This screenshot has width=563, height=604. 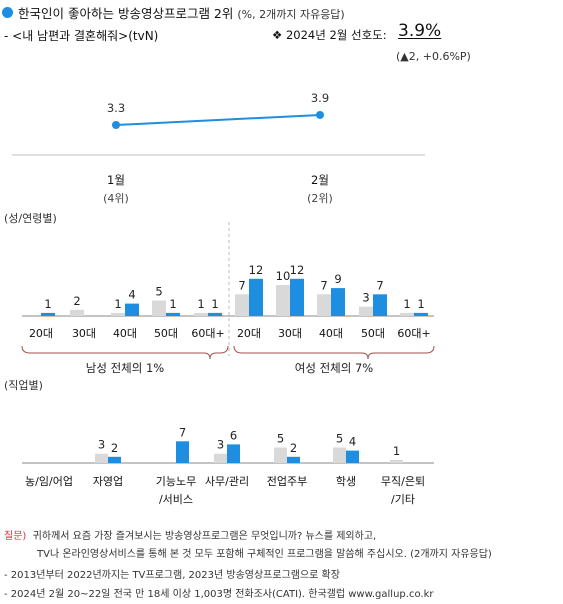 What do you see at coordinates (218, 119) in the screenshot?
I see `trend-line` at bounding box center [218, 119].